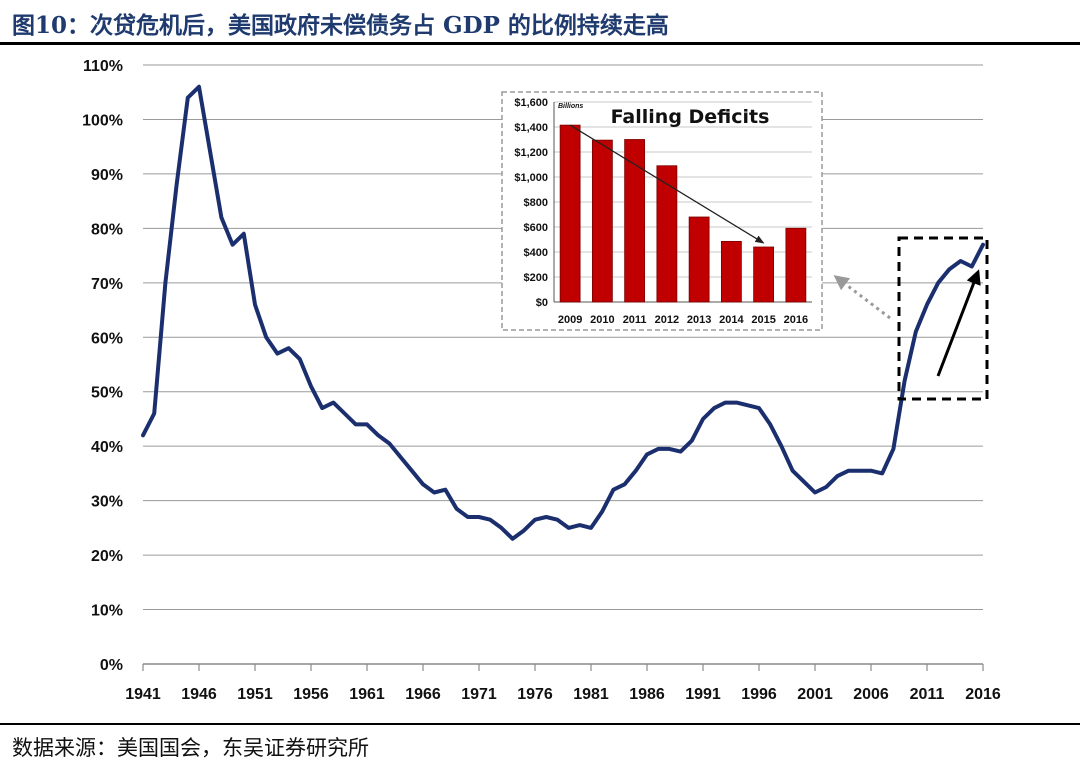  Describe the element at coordinates (531, 128) in the screenshot. I see `inset-y-tick-label: $1,400` at that location.